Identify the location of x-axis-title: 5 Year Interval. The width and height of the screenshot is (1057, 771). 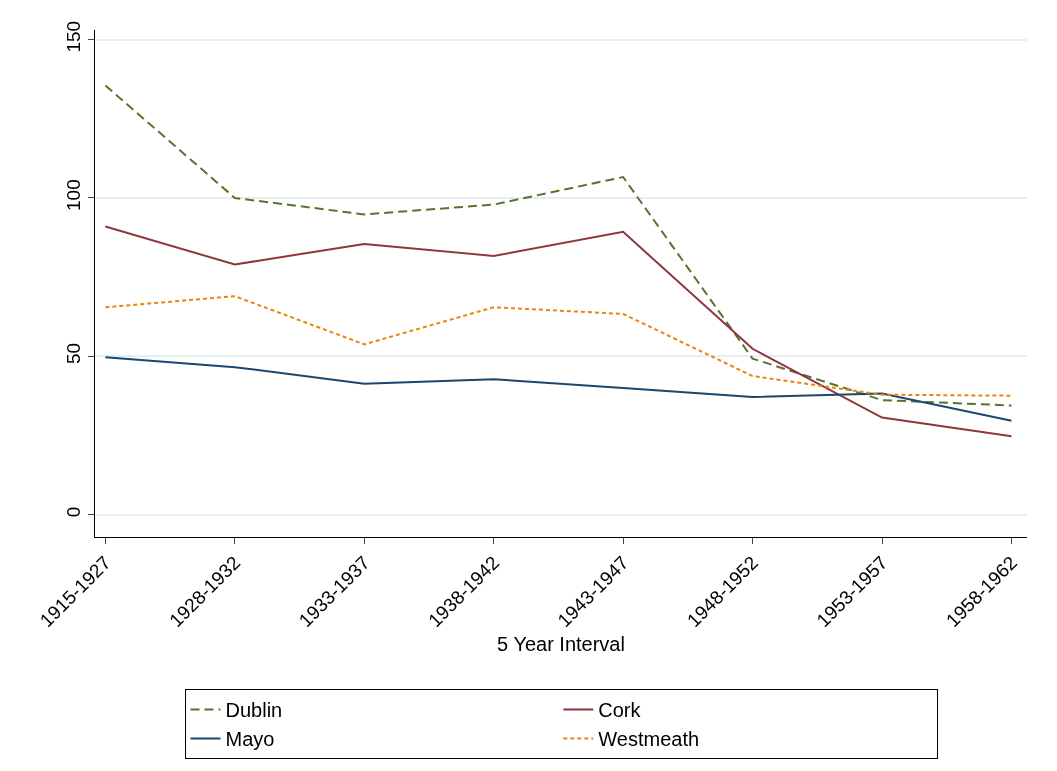
(561, 644).